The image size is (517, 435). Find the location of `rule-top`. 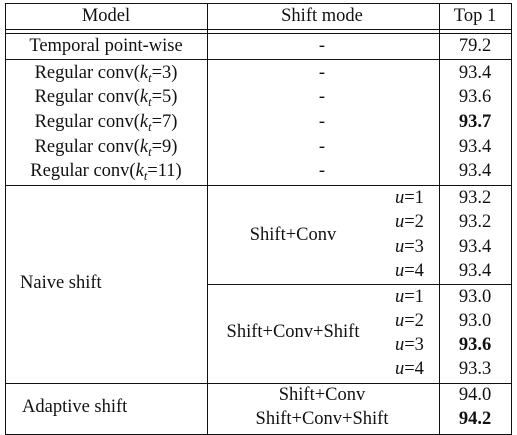

rule-top is located at coordinates (258, 3).